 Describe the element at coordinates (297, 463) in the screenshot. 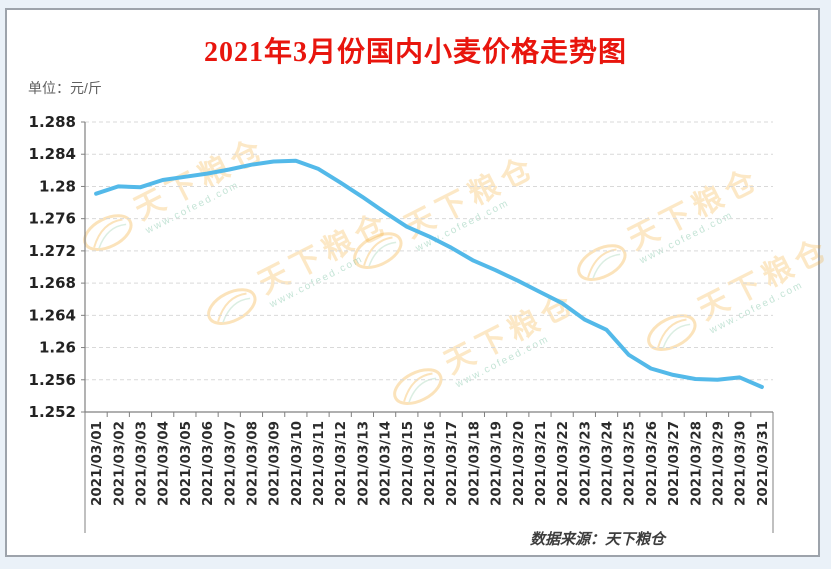

I see `svg-text: 2021/03/10` at that location.